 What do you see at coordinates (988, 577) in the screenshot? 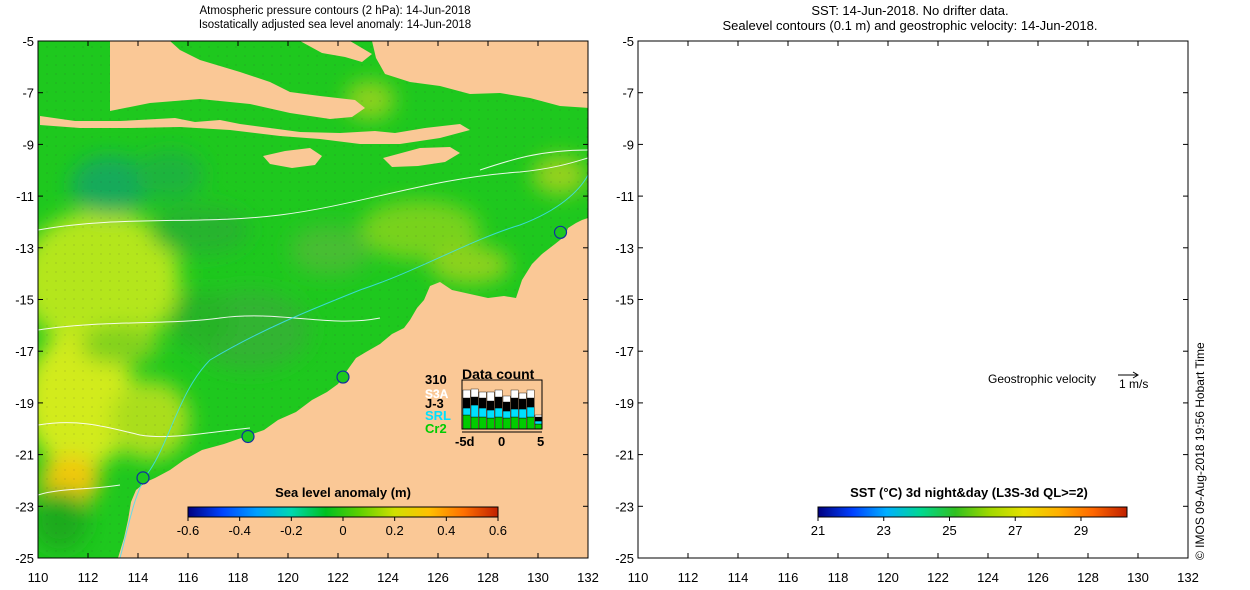
I see `x-tick-label: 124` at bounding box center [988, 577].